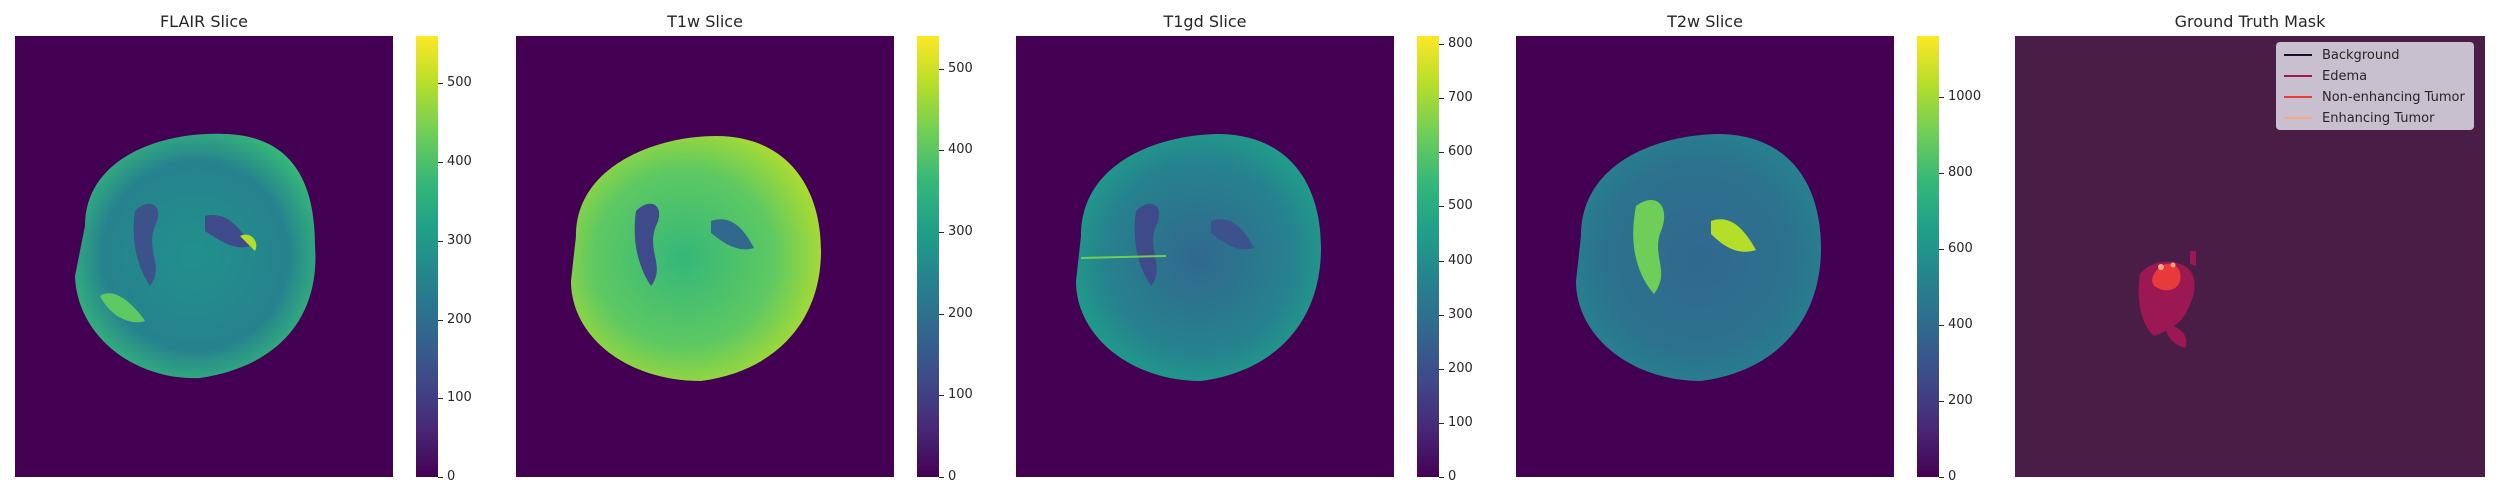 This screenshot has height=500, width=2500. I want to click on t1gd-colorbar, so click(1428, 256).